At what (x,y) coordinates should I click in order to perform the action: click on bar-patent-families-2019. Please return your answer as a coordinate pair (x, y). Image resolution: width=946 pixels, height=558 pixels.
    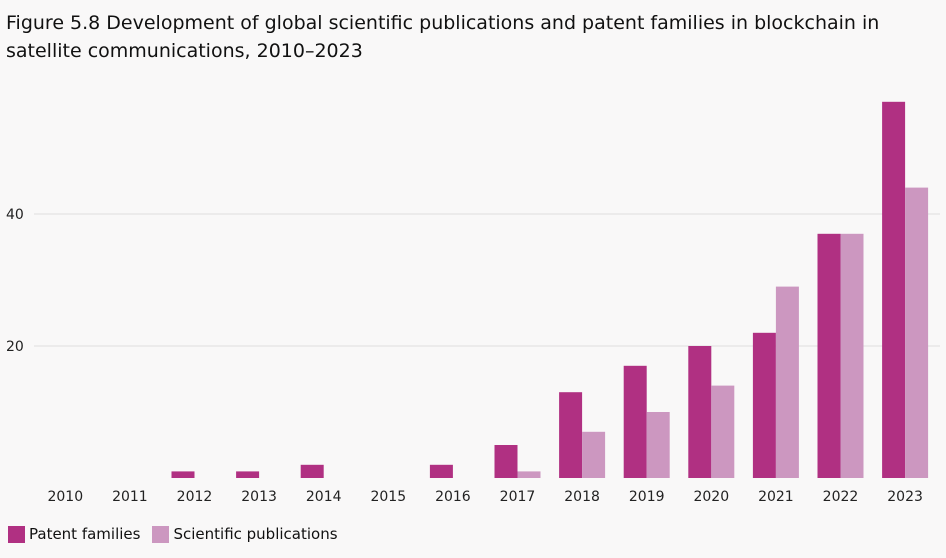
    Looking at the image, I should click on (635, 421).